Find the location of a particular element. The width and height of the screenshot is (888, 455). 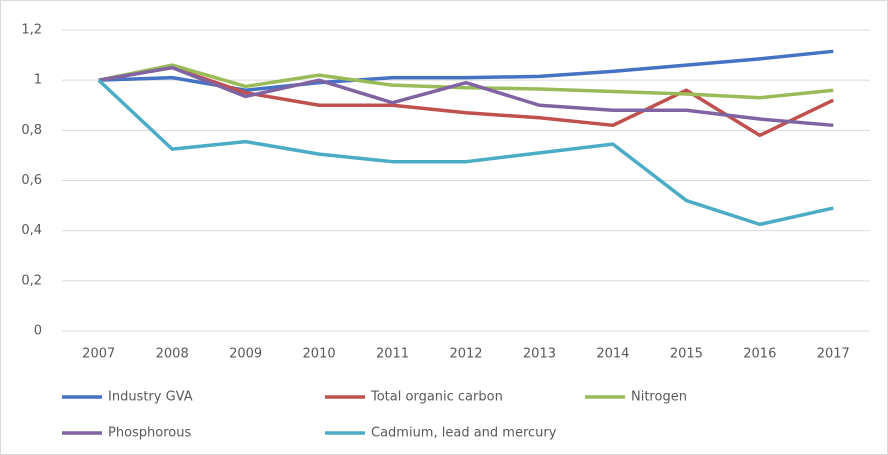

x-tick-label: 2017 is located at coordinates (833, 354).